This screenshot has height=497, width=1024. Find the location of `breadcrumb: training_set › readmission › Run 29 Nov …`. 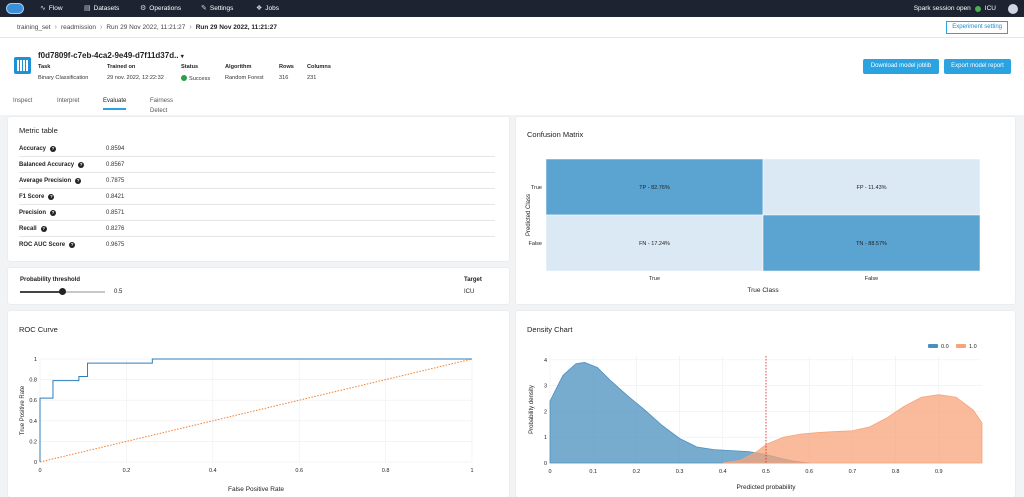

breadcrumb: training_set › readmission › Run 29 Nov … is located at coordinates (147, 27).